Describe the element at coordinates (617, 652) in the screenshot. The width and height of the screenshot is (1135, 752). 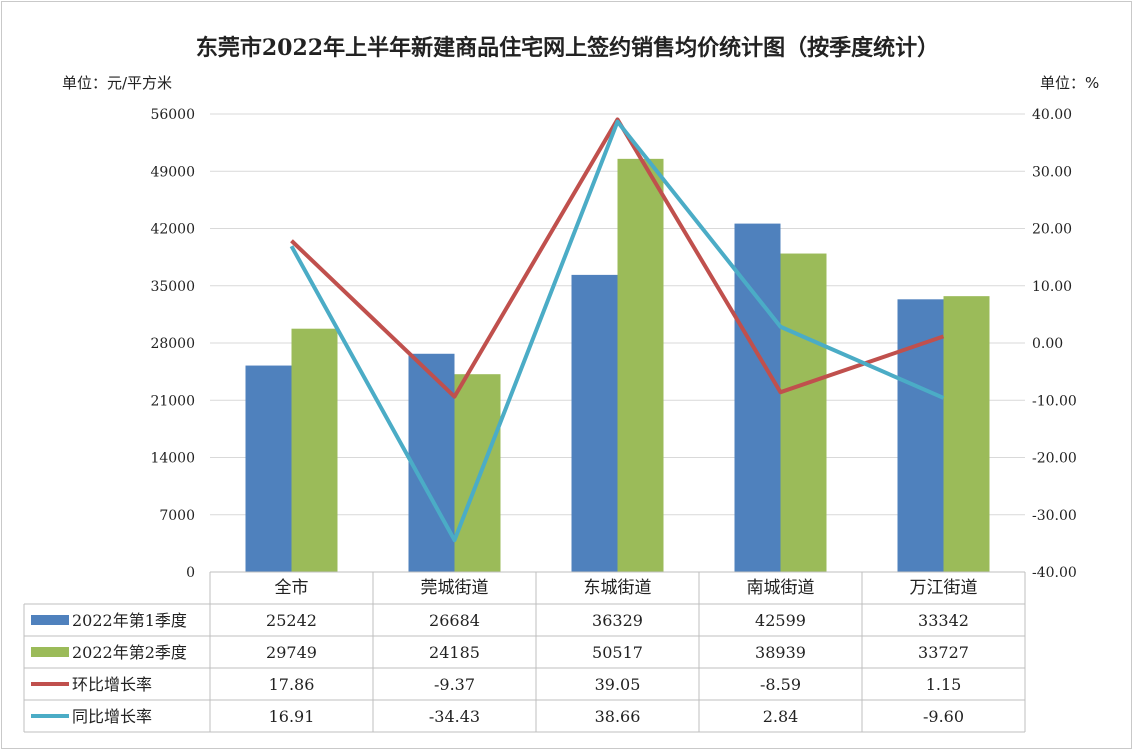
I see `table-value: 50517` at that location.